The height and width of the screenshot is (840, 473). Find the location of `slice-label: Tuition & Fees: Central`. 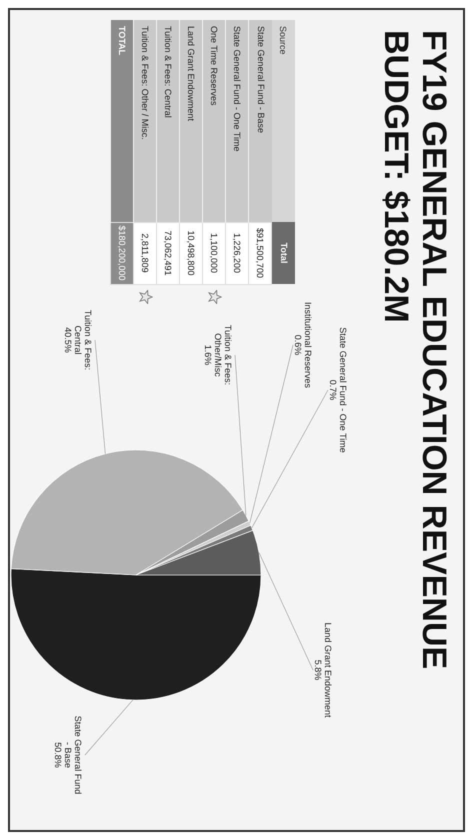

slice-label: Tuition & Fees: Central is located at coordinates (83, 340).